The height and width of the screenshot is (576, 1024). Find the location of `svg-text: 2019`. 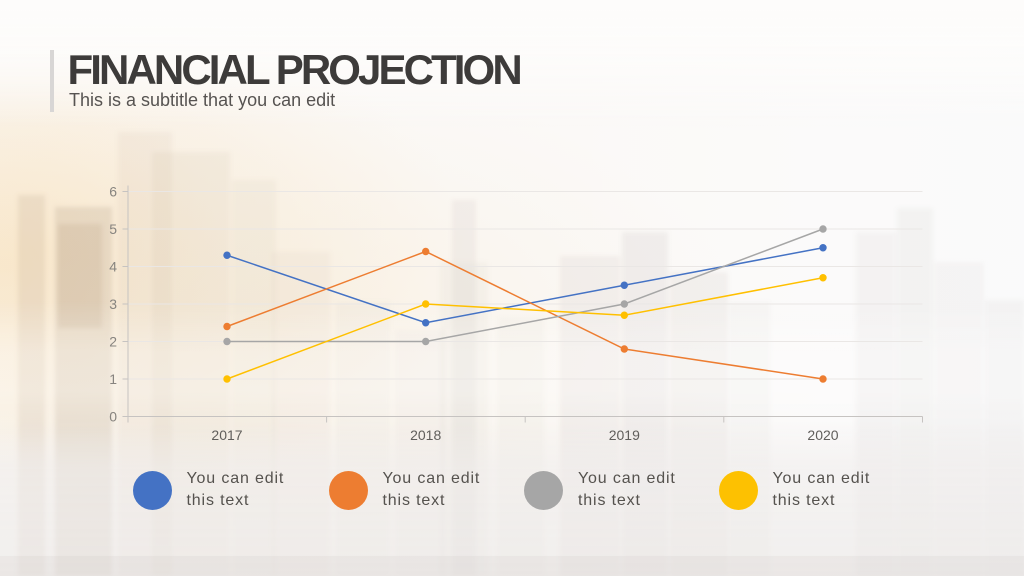

svg-text: 2019 is located at coordinates (624, 435).